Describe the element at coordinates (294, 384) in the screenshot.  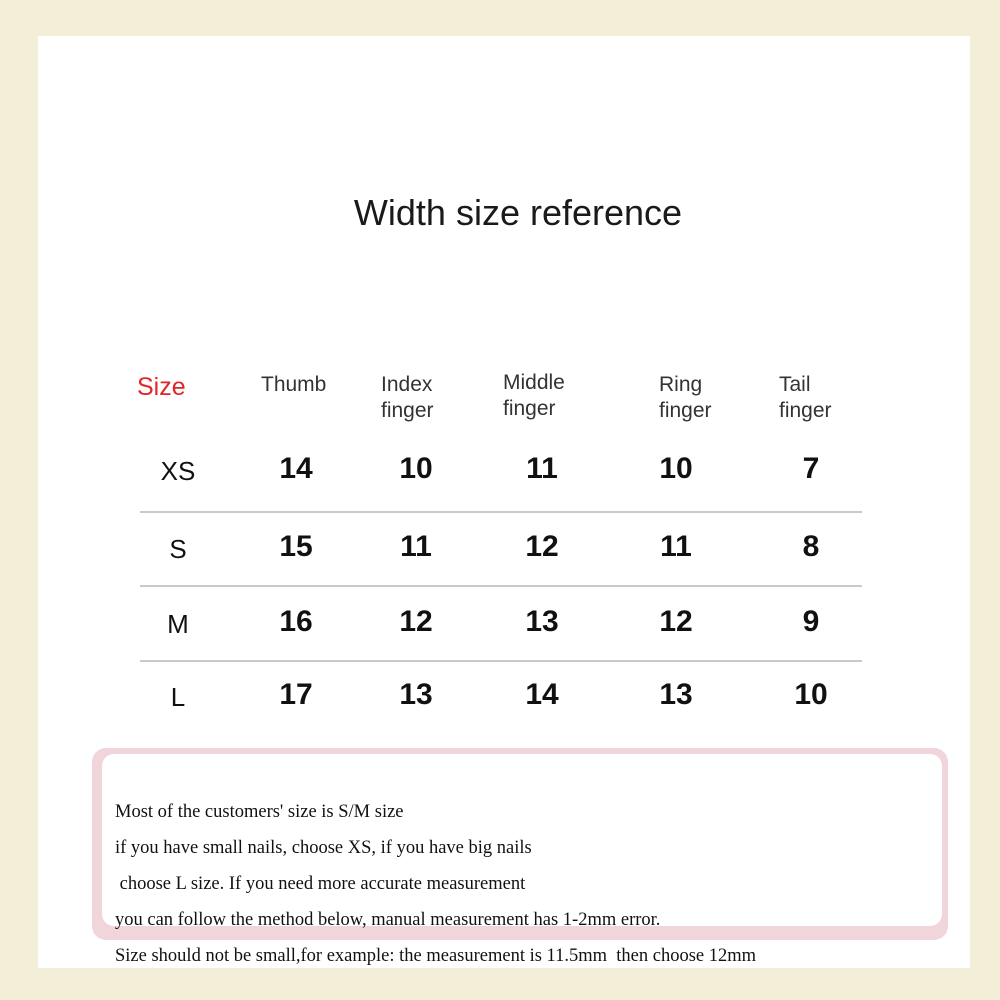
I see `finger-column-header: Thumb` at that location.